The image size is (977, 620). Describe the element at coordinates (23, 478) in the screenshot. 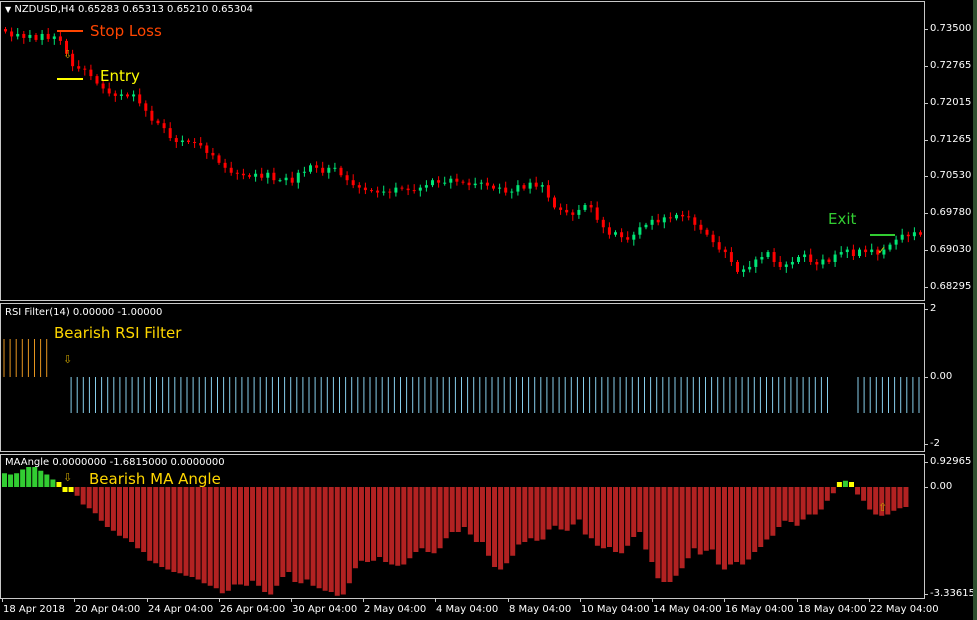

I see `ma-bar-up` at that location.